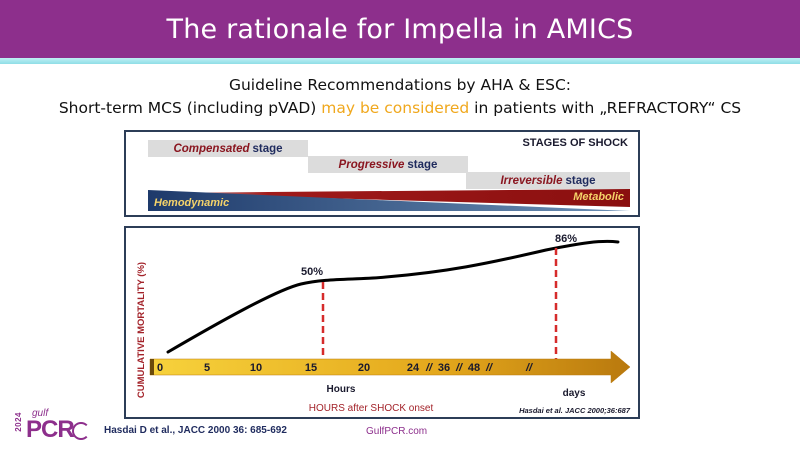  Describe the element at coordinates (207, 368) in the screenshot. I see `x-tick-label: 5` at that location.